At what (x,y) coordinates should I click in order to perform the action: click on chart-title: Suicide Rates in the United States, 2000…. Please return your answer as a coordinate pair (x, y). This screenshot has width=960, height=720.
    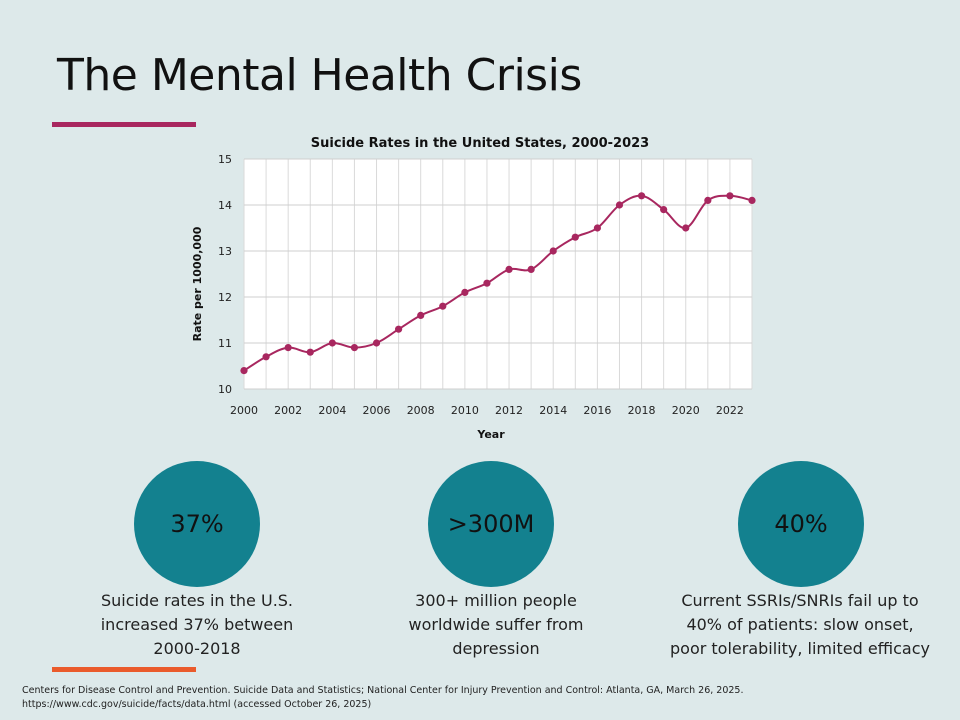
    Looking at the image, I should click on (480, 143).